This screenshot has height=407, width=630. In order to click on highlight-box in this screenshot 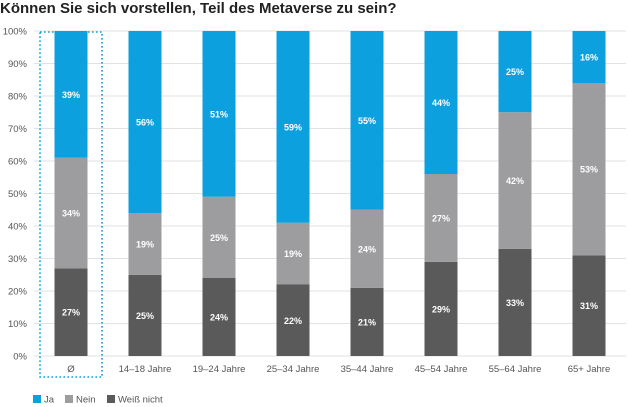, I will do `click(71, 204)`.